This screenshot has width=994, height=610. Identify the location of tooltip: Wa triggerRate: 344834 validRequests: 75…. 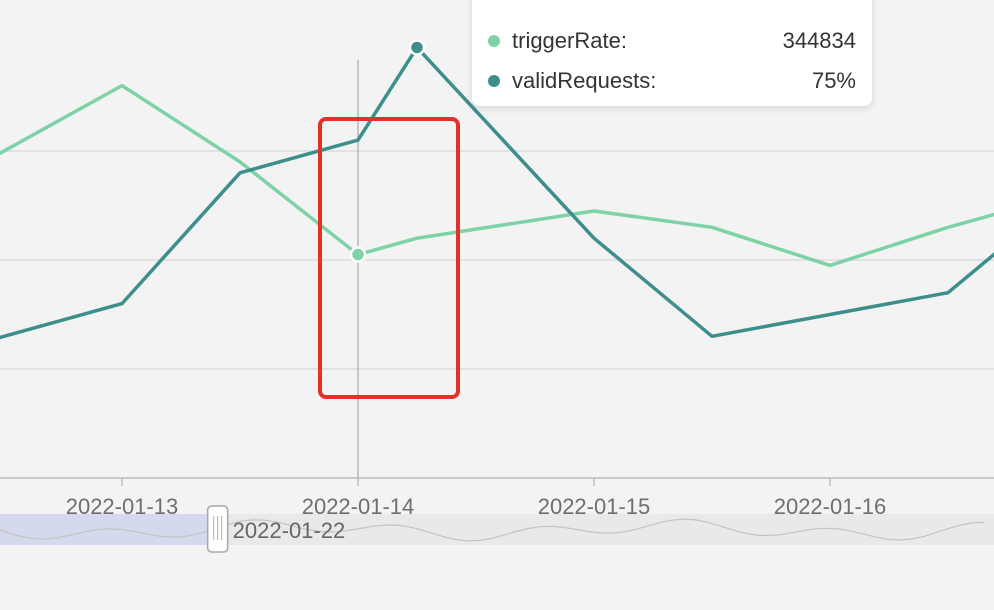
(672, 53).